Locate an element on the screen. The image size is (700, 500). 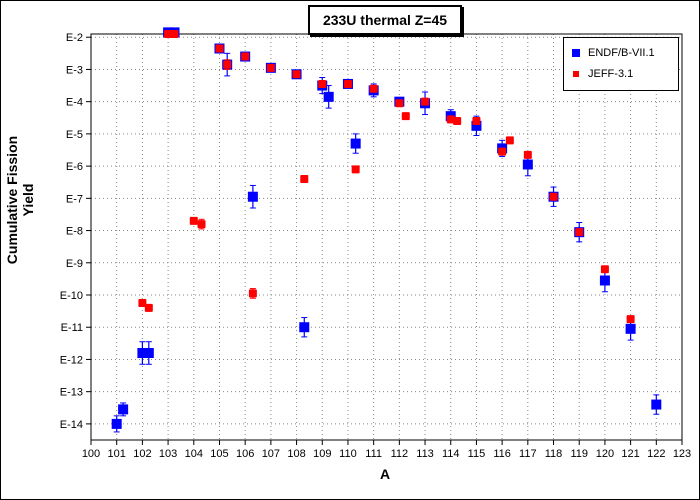
chart-title-text: 233U thermal Z=45 is located at coordinates (385, 20).